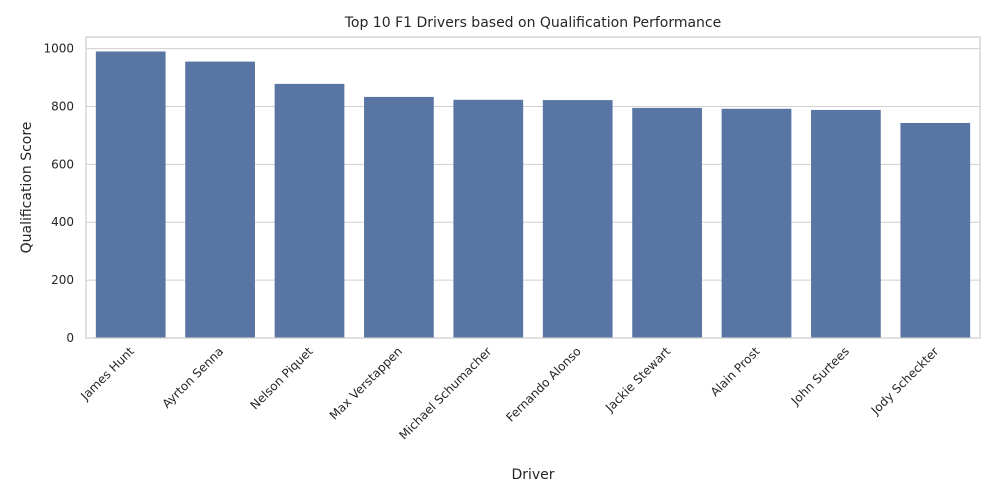  I want to click on x-tick-label: Ayrton Senna, so click(192, 377).